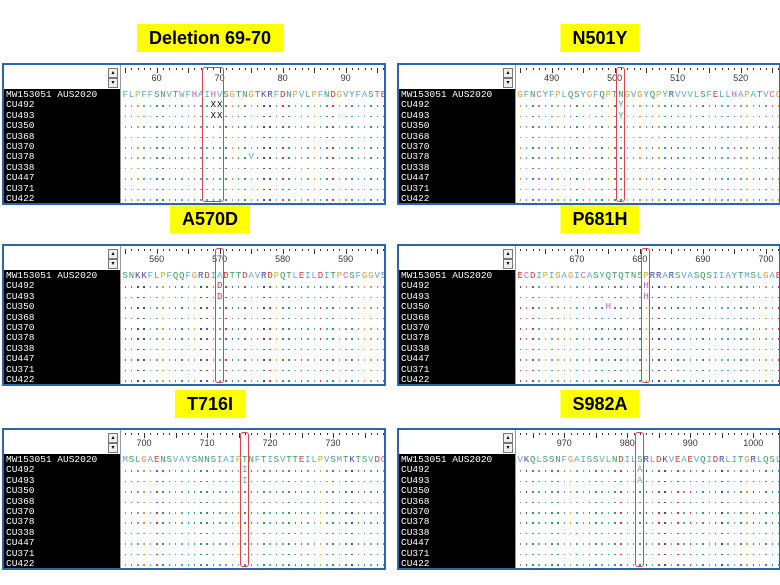 The width and height of the screenshot is (780, 585). I want to click on sample-name: CU334, so click(20, 204).